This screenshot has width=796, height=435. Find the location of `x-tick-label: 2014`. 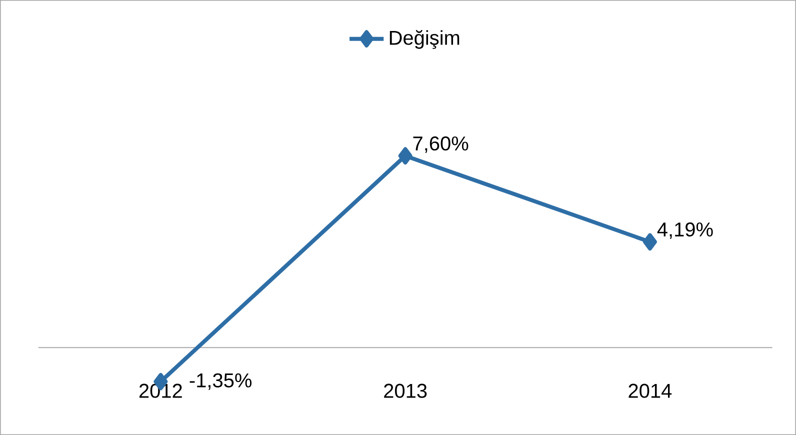

x-tick-label: 2014 is located at coordinates (650, 391).